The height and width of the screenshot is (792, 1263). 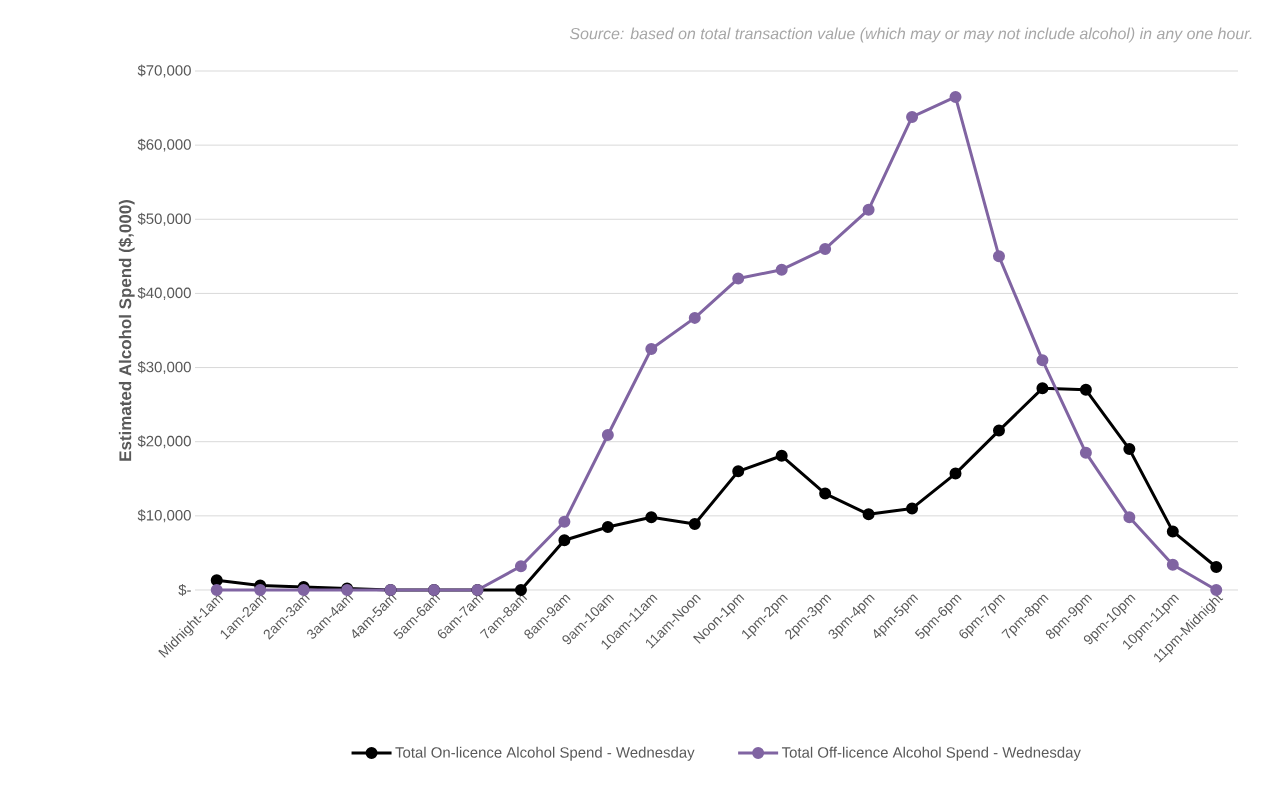 I want to click on y-tick-label: $50,000, so click(x=164, y=219).